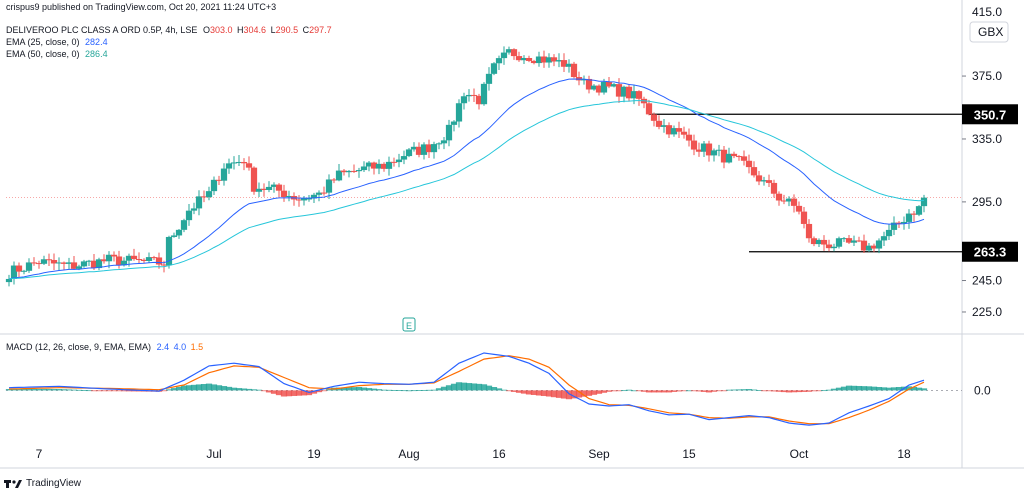 The image size is (1024, 496). Describe the element at coordinates (96, 54) in the screenshot. I see `ema50-value: 286.4` at that location.